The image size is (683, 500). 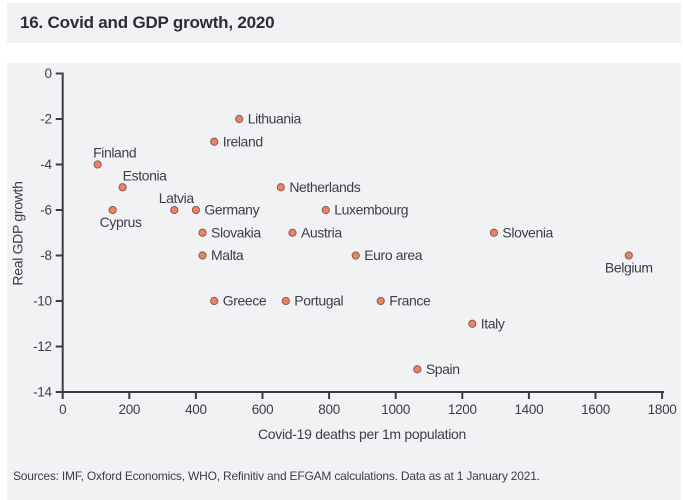 What do you see at coordinates (236, 232) in the screenshot?
I see `data-point-label: Slovakia` at bounding box center [236, 232].